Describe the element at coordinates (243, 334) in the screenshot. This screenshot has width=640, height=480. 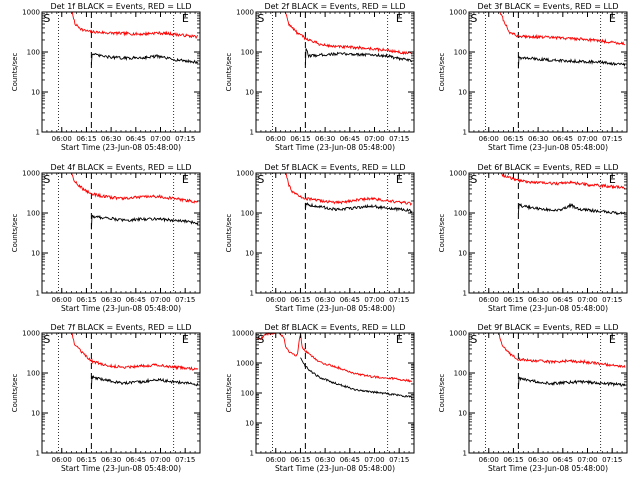
I see `y-tick-label: 10000` at that location.